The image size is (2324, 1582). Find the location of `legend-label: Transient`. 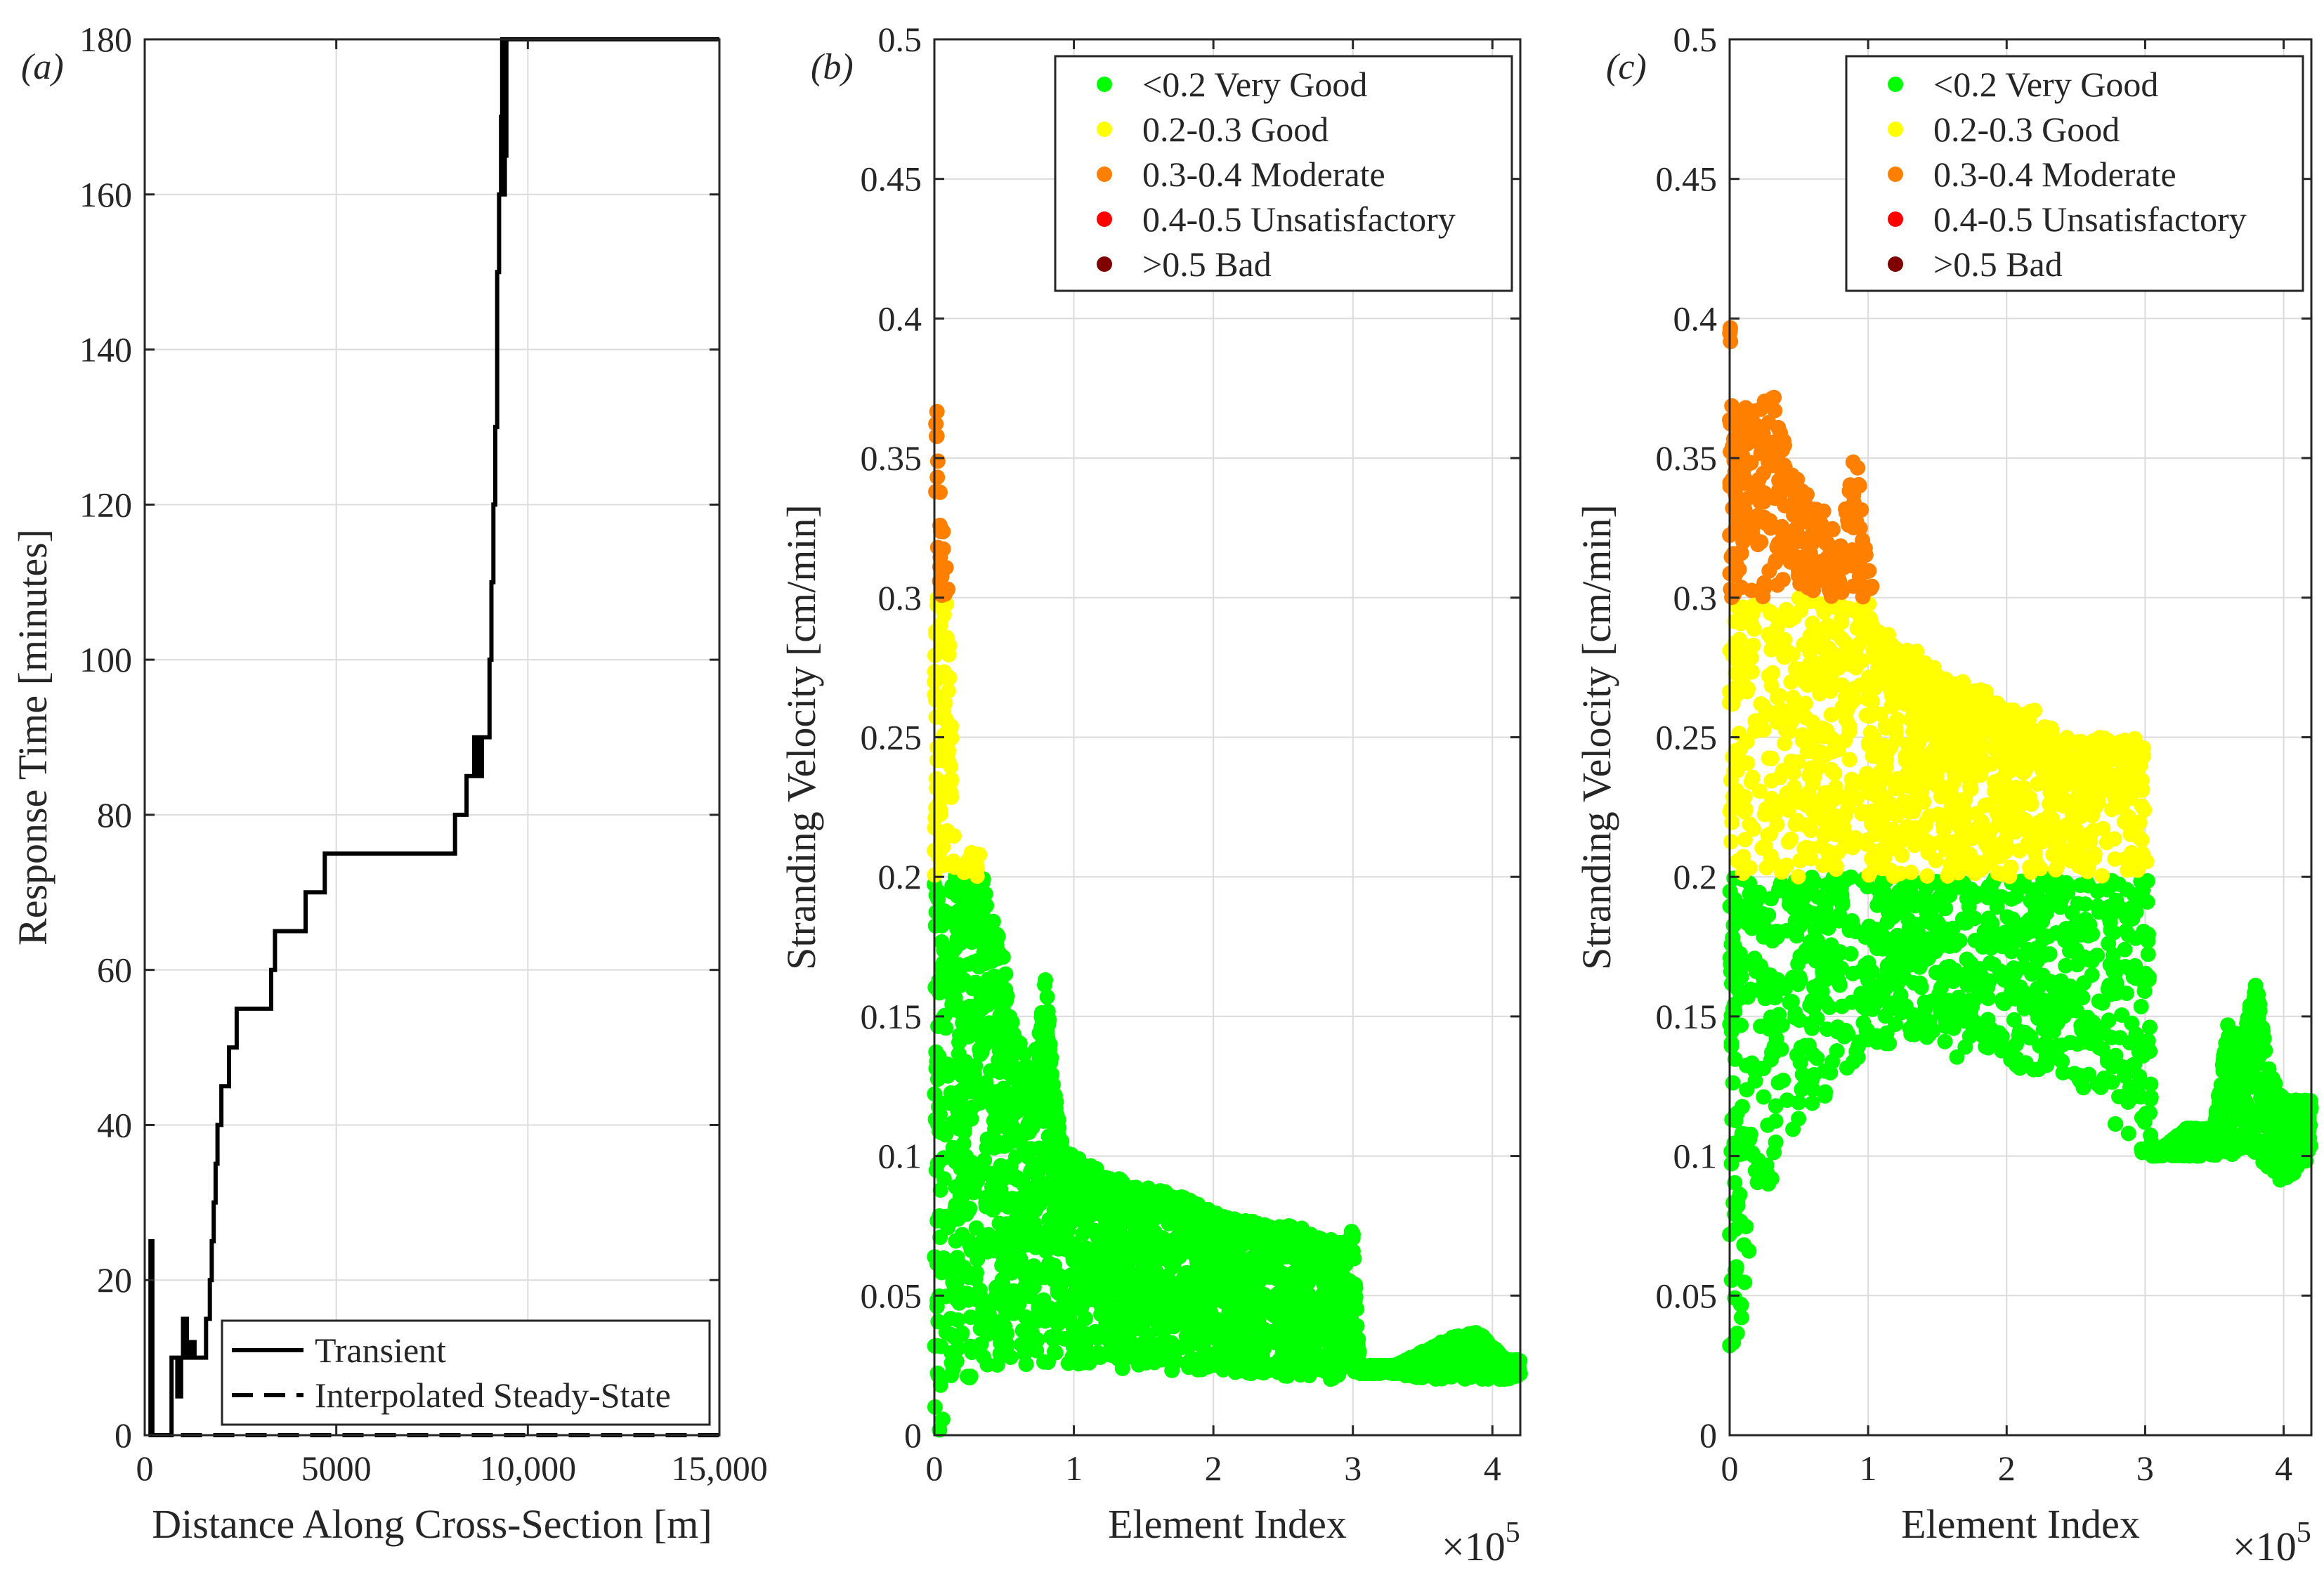

legend-label: Transient is located at coordinates (380, 1350).